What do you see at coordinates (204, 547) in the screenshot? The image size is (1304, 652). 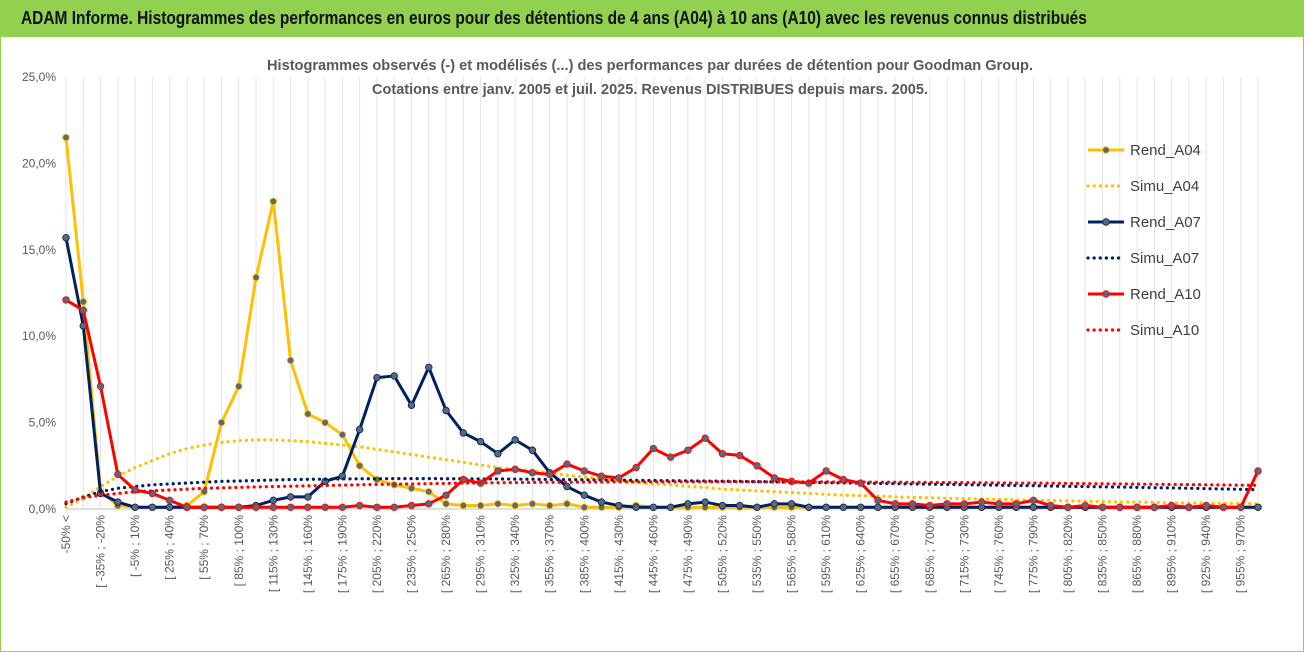 I see `x-tick-label: [ 55% ; 70%` at bounding box center [204, 547].